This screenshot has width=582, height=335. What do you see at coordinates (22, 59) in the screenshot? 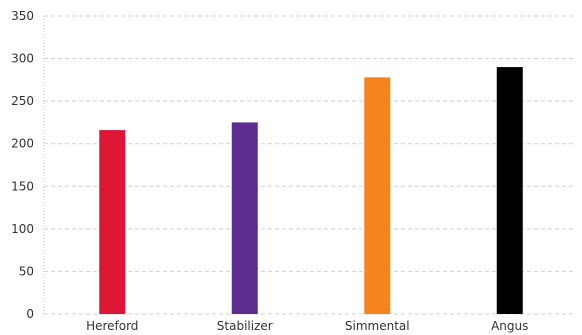
I see `y-tick-label: 300` at bounding box center [22, 59].